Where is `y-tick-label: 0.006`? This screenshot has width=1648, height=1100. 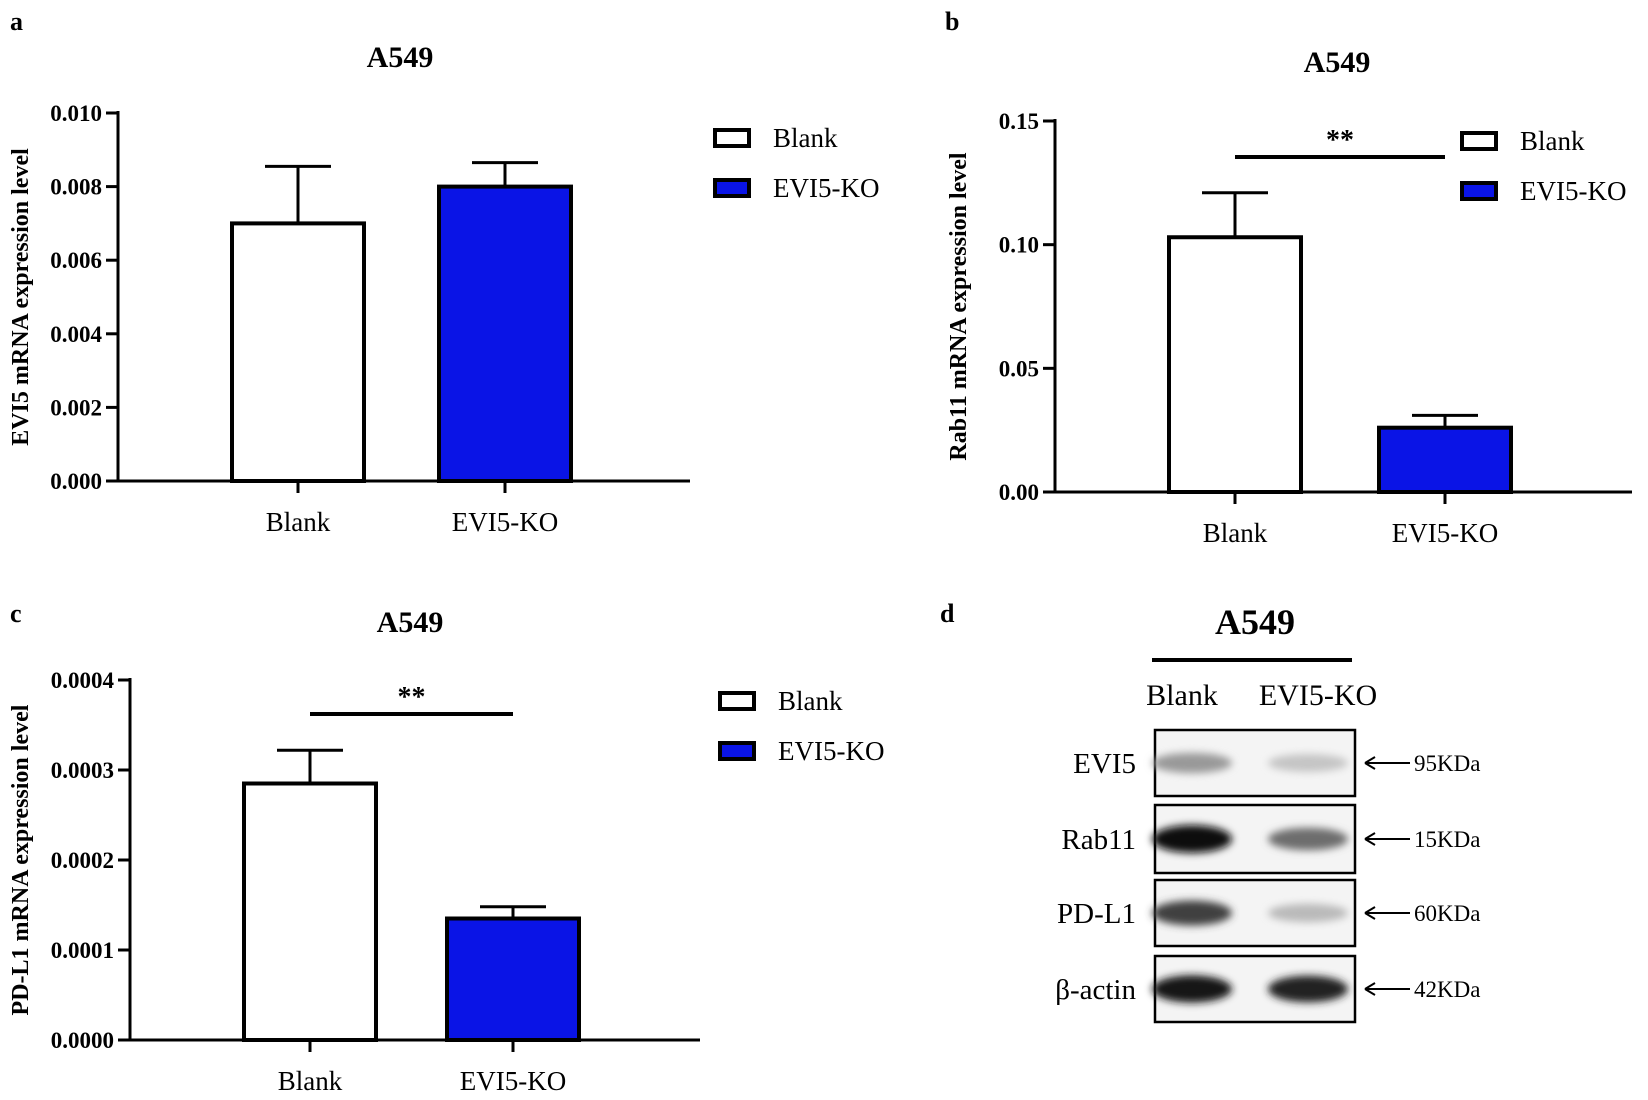
y-tick-label: 0.006 is located at coordinates (76, 260).